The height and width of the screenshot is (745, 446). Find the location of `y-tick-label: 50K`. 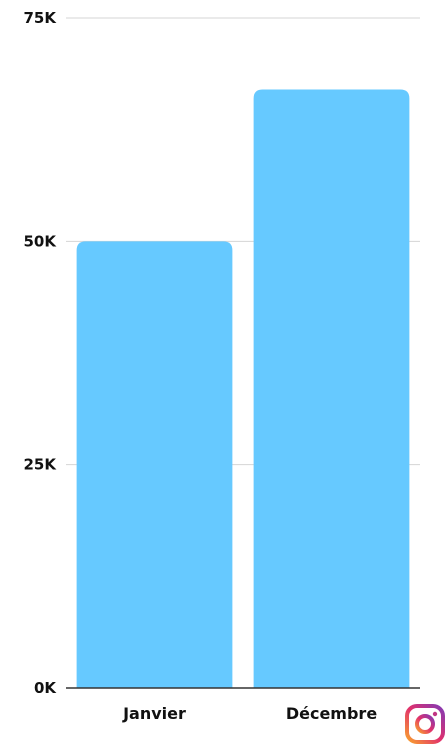

y-tick-label: 50K is located at coordinates (41, 241).